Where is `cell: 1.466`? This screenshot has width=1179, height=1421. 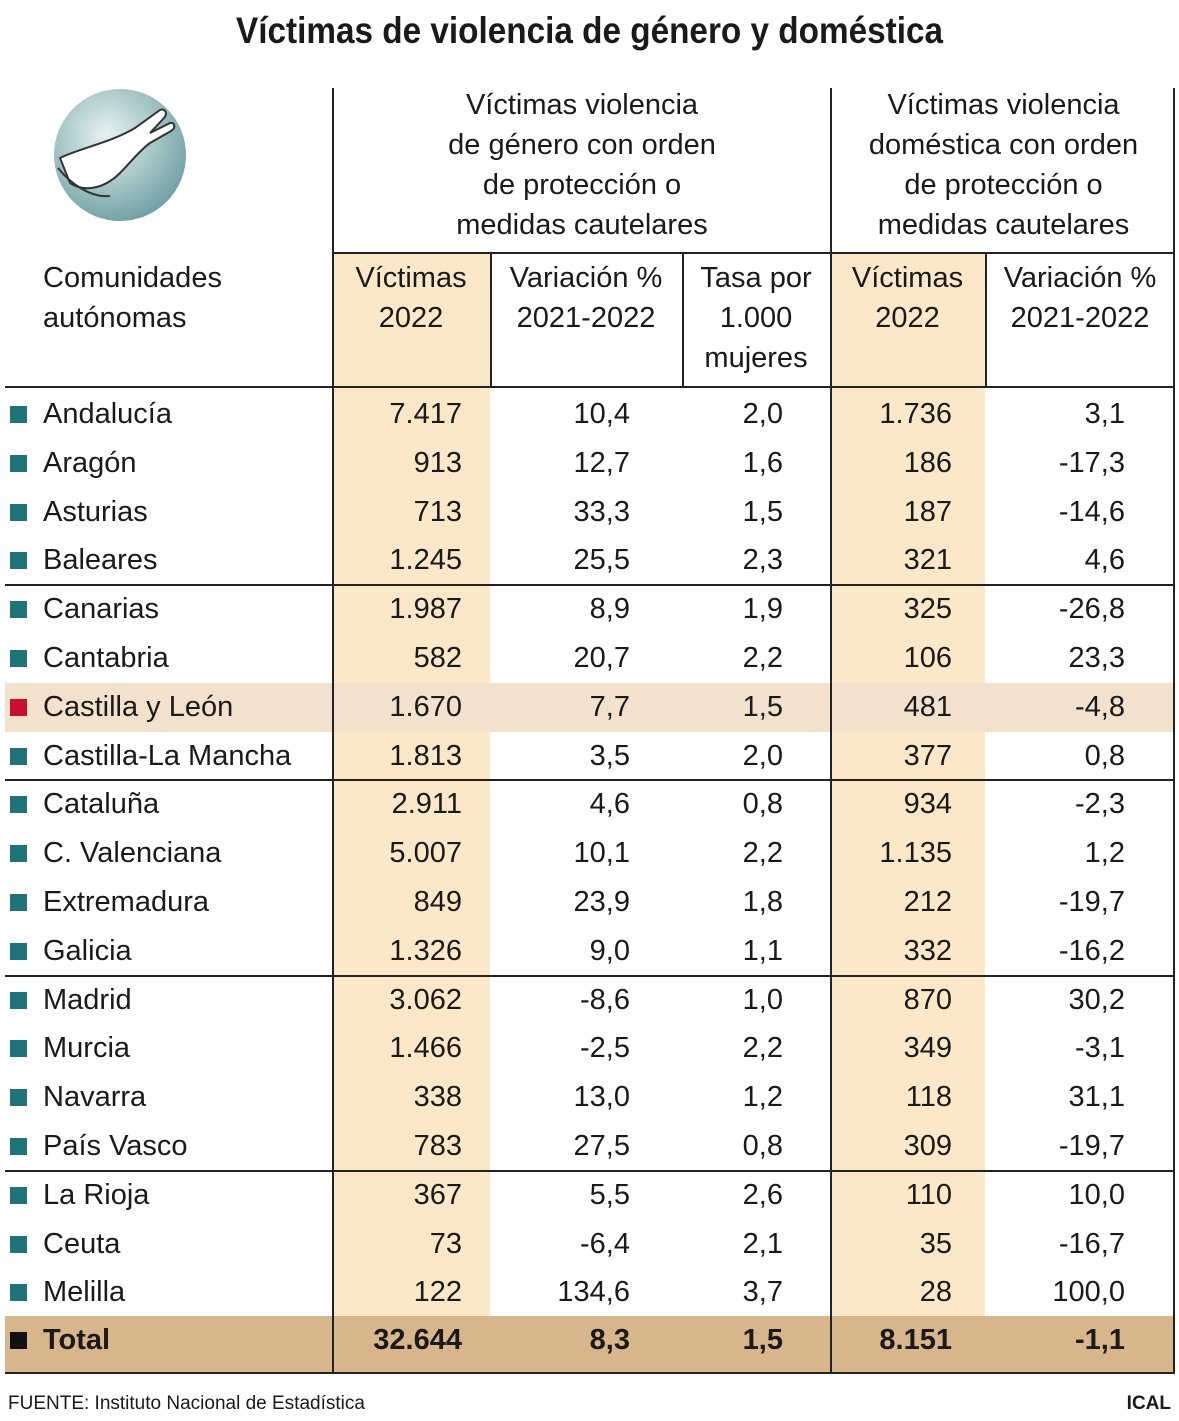 cell: 1.466 is located at coordinates (425, 1048).